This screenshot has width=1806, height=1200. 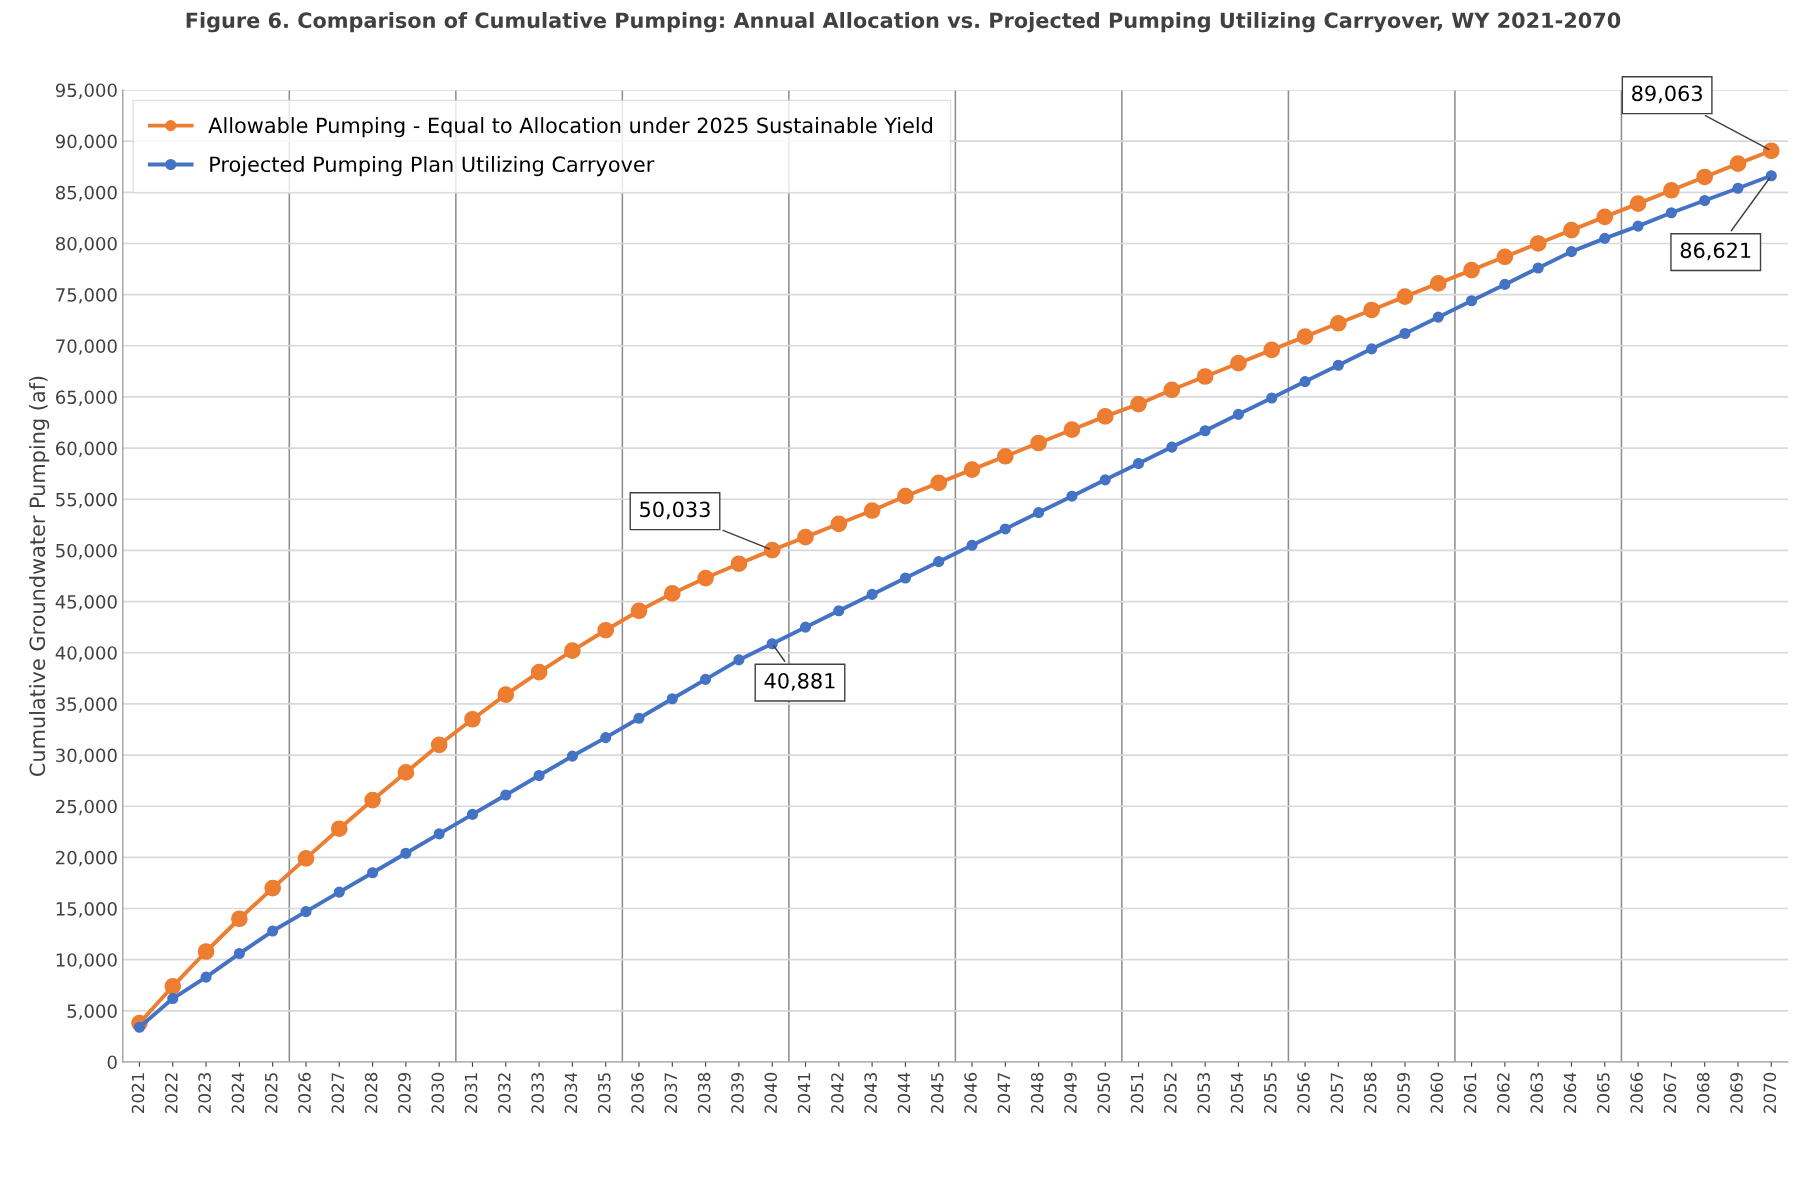 What do you see at coordinates (1070, 1092) in the screenshot?
I see `x-tick-label: 2049` at bounding box center [1070, 1092].